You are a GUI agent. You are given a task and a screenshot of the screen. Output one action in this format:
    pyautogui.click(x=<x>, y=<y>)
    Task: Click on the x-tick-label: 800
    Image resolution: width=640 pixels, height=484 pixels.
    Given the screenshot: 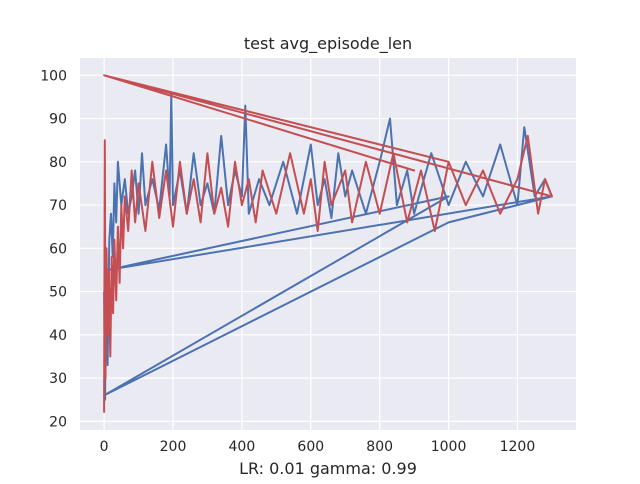 What is the action you would take?
    pyautogui.click(x=379, y=447)
    